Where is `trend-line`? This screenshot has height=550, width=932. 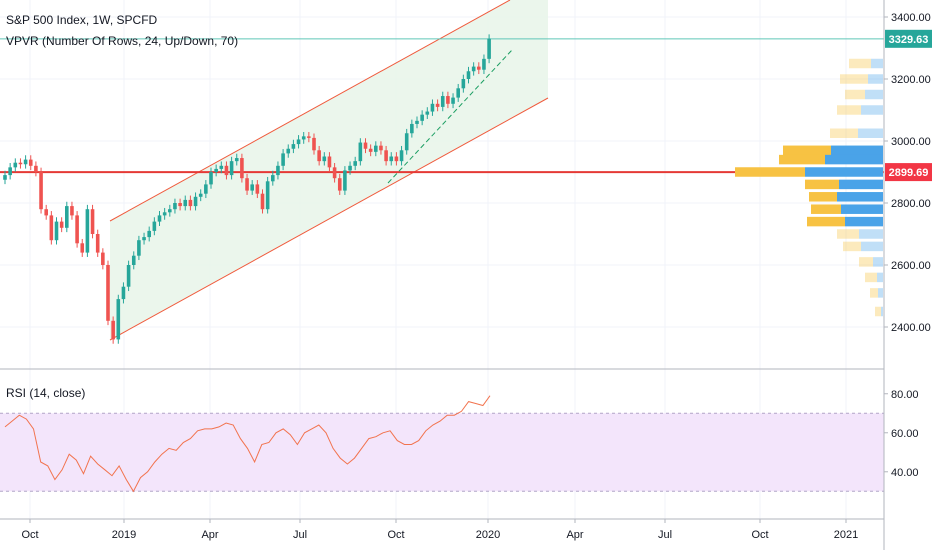 trend-line is located at coordinates (450, 116).